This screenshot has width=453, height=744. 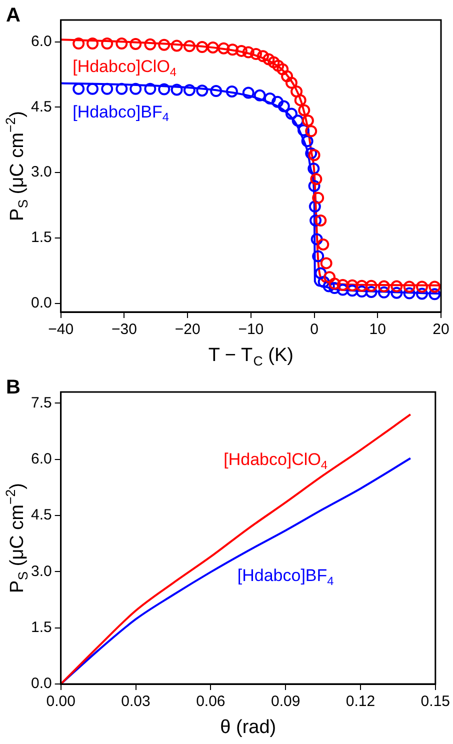 I want to click on x-tick-label: 0, so click(x=314, y=329).